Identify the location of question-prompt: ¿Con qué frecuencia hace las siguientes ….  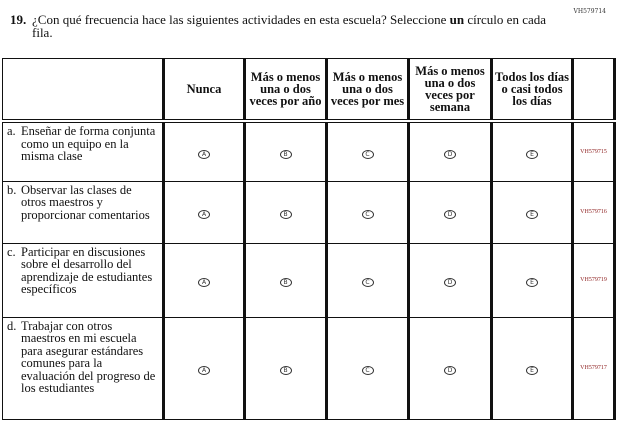
(241, 19).